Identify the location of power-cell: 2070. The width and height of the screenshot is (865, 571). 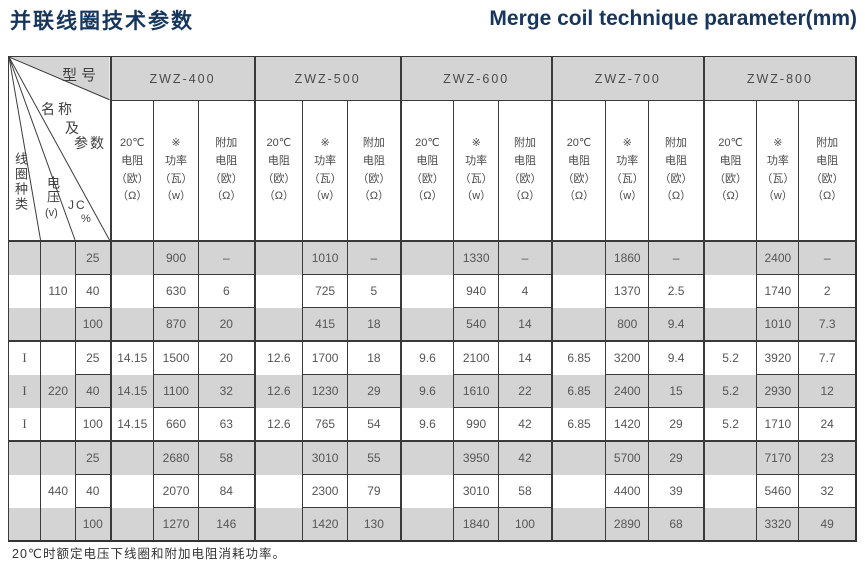
(176, 491).